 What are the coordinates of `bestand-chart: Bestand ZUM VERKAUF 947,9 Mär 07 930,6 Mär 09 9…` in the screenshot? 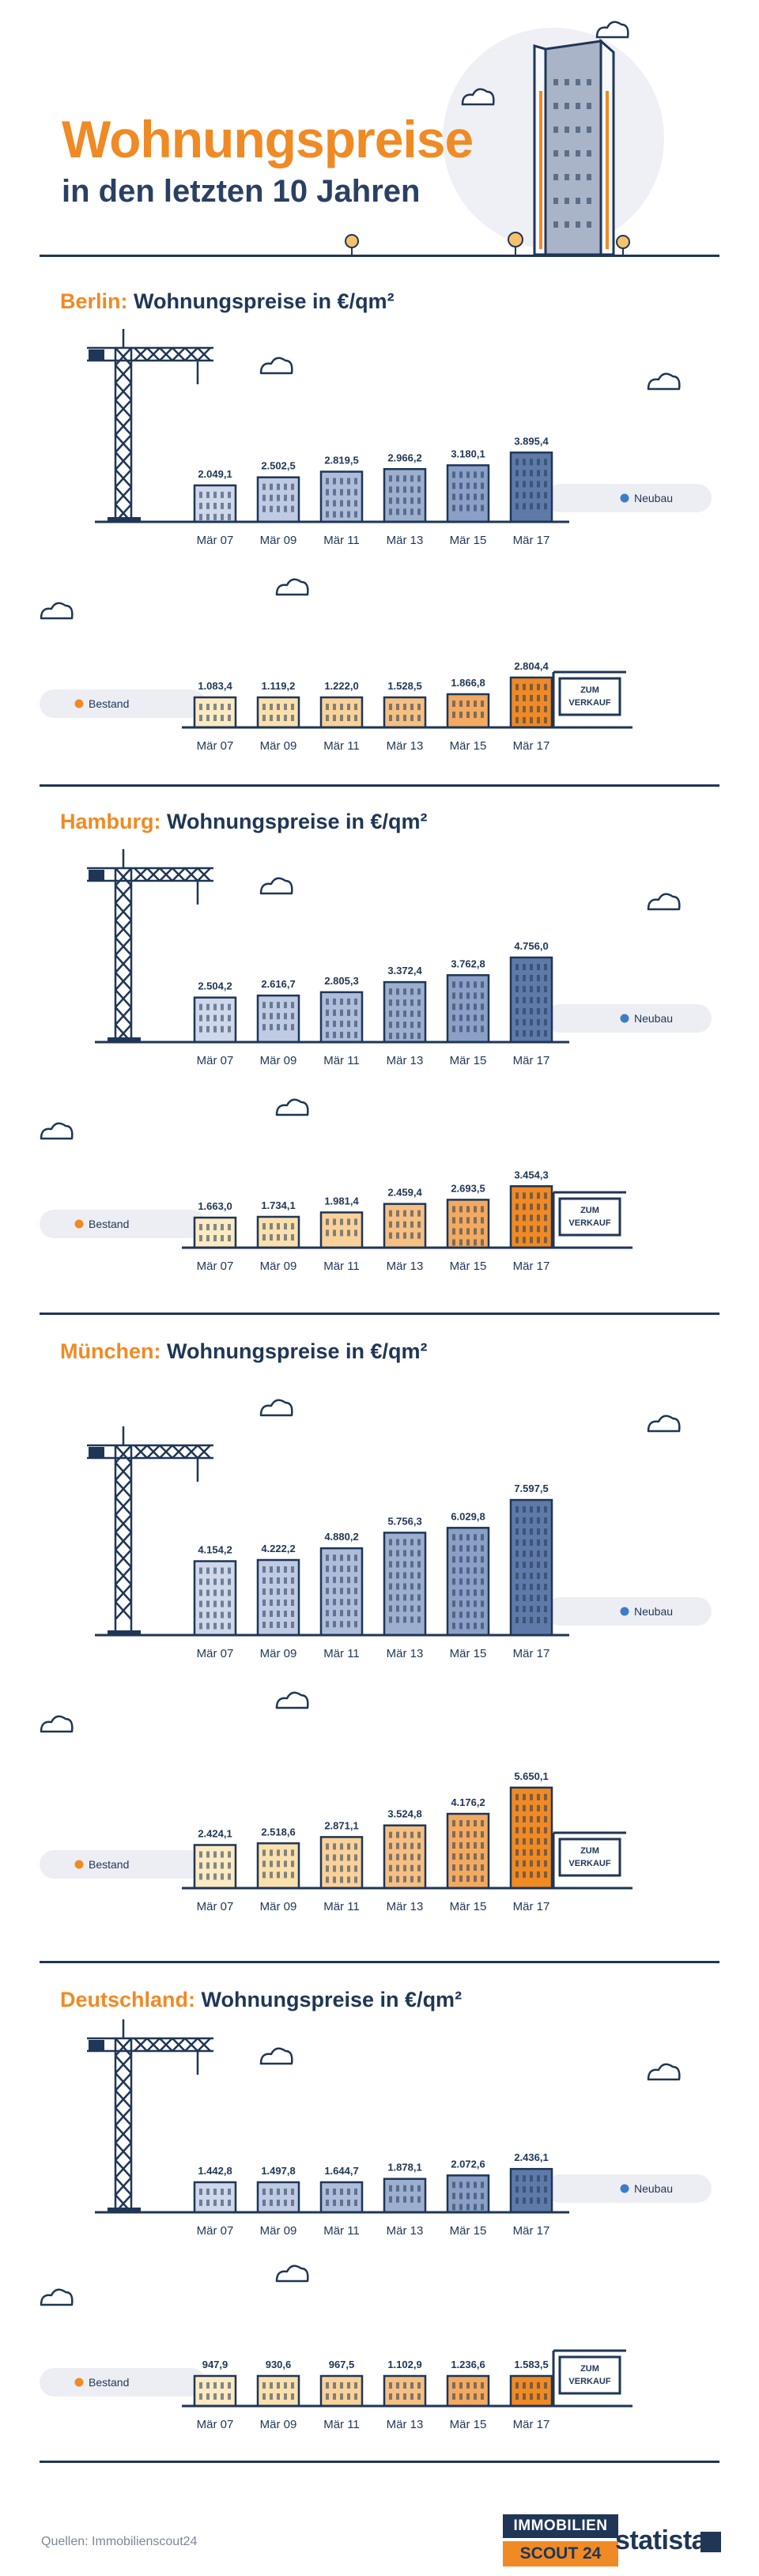 It's located at (336, 2347).